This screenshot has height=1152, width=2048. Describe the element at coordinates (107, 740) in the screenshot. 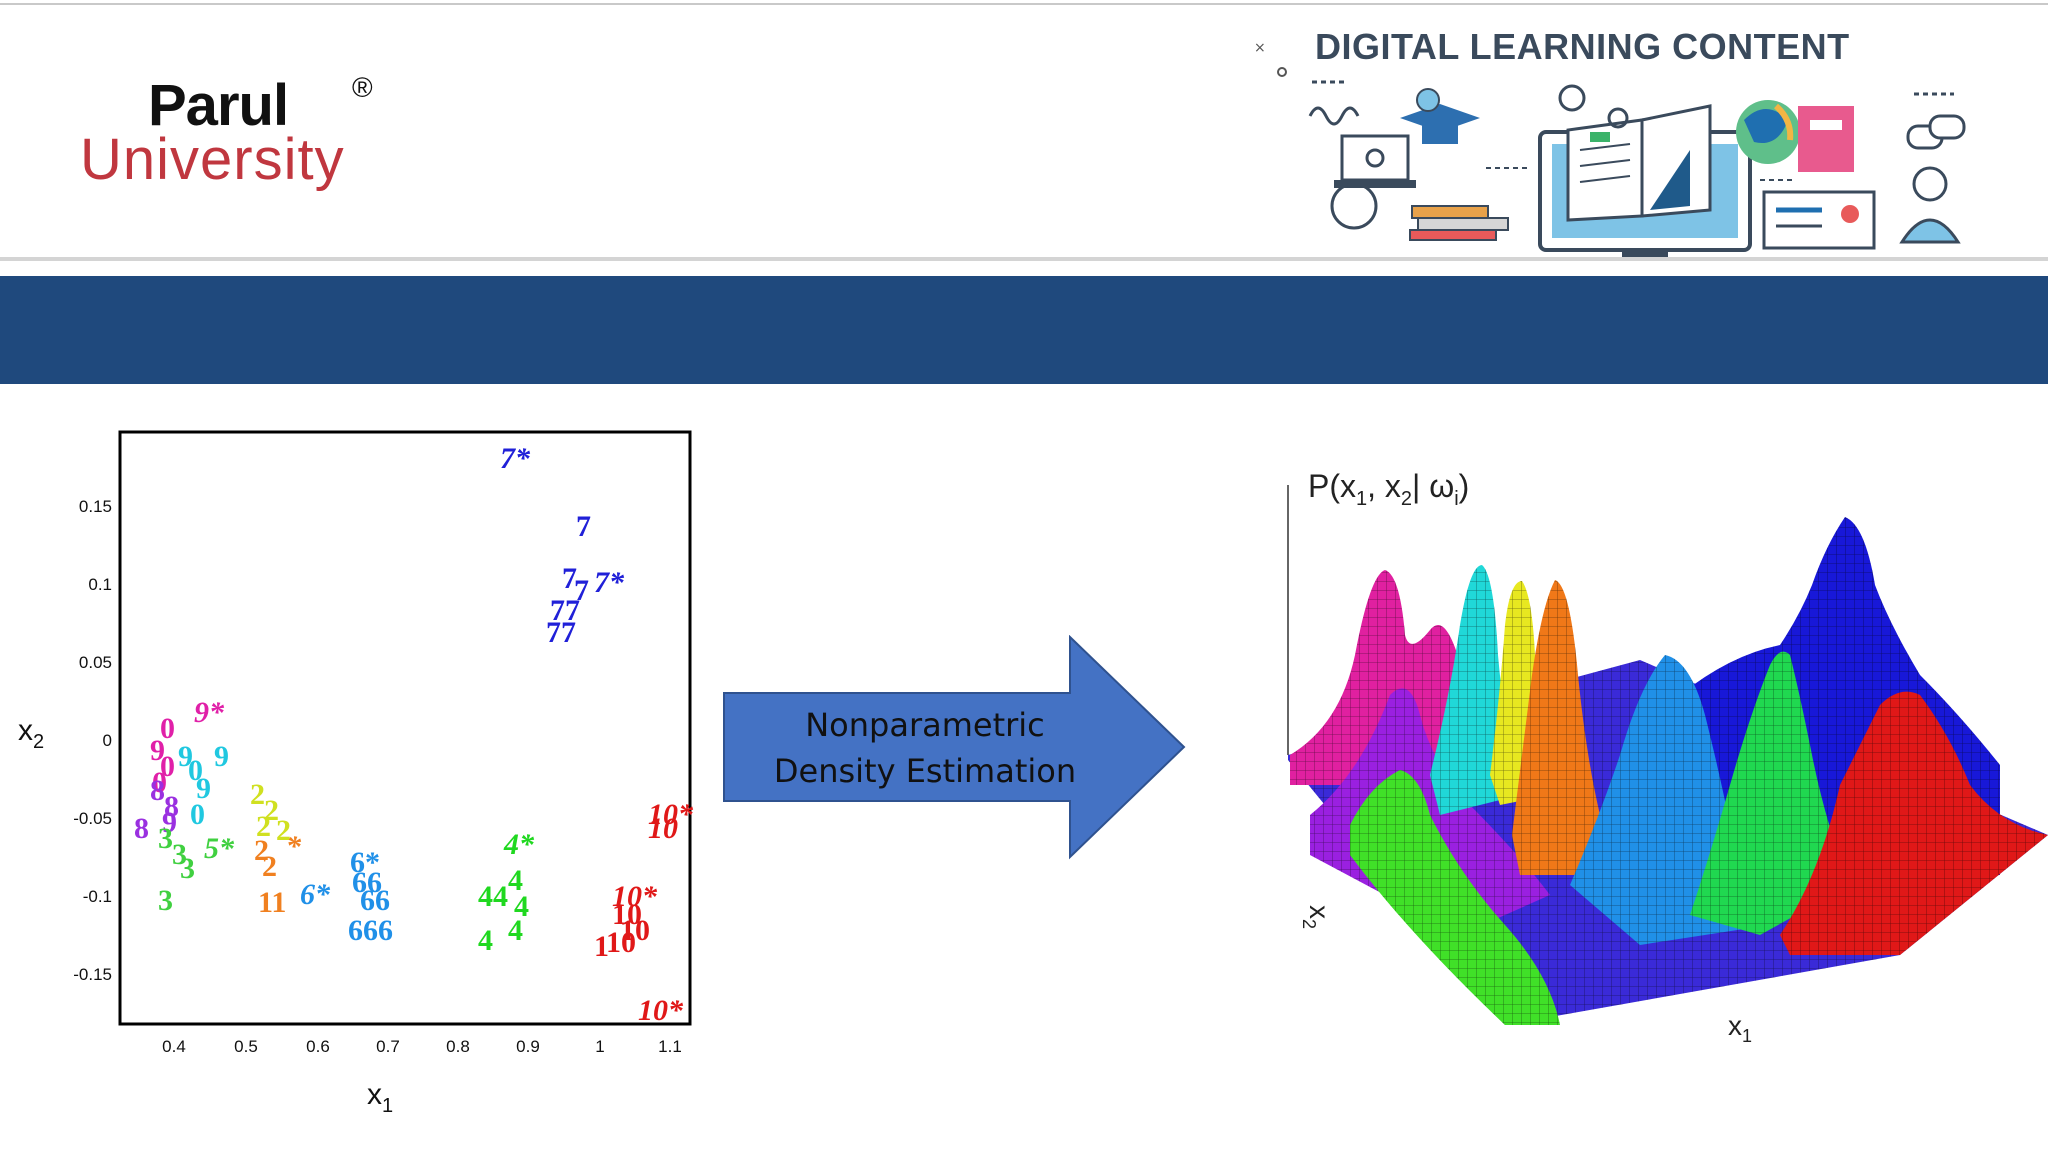

I see `y-tick-label: 0` at that location.